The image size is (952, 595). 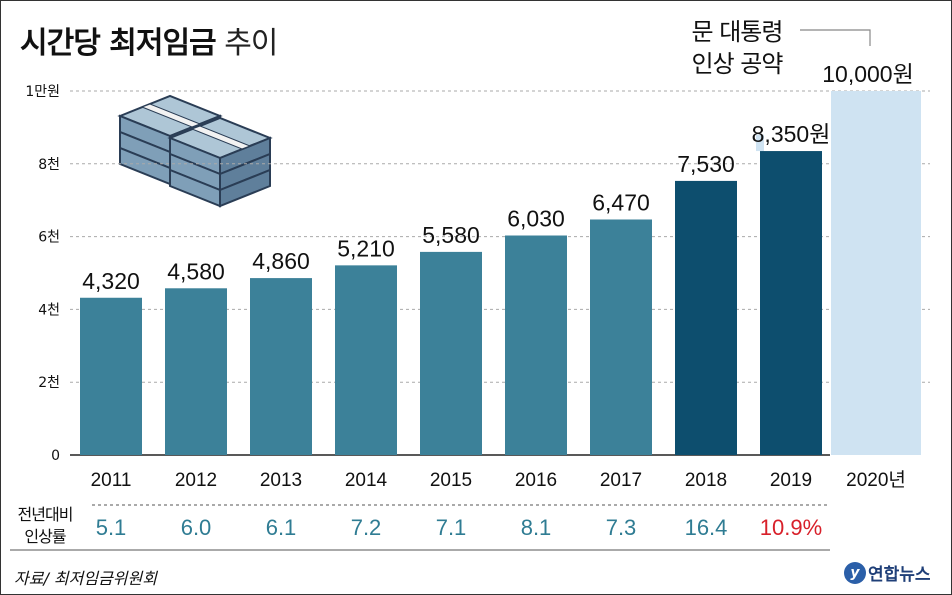 What do you see at coordinates (706, 317) in the screenshot?
I see `bar-2018` at bounding box center [706, 317].